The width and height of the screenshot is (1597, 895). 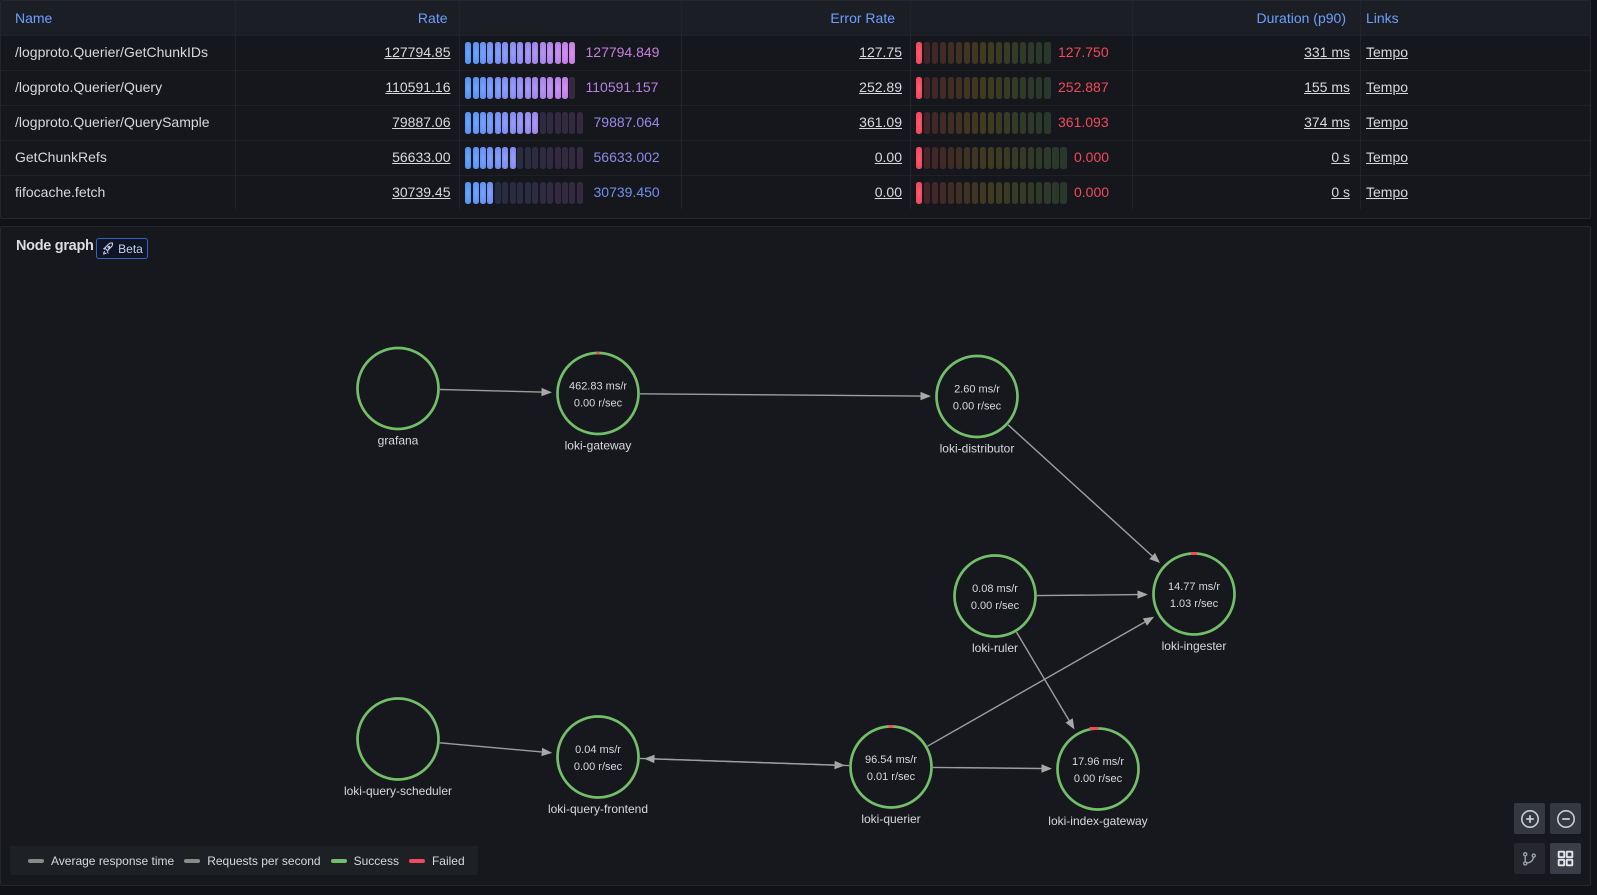 I want to click on svg-text: 1.03 r/sec, so click(x=1194, y=604).